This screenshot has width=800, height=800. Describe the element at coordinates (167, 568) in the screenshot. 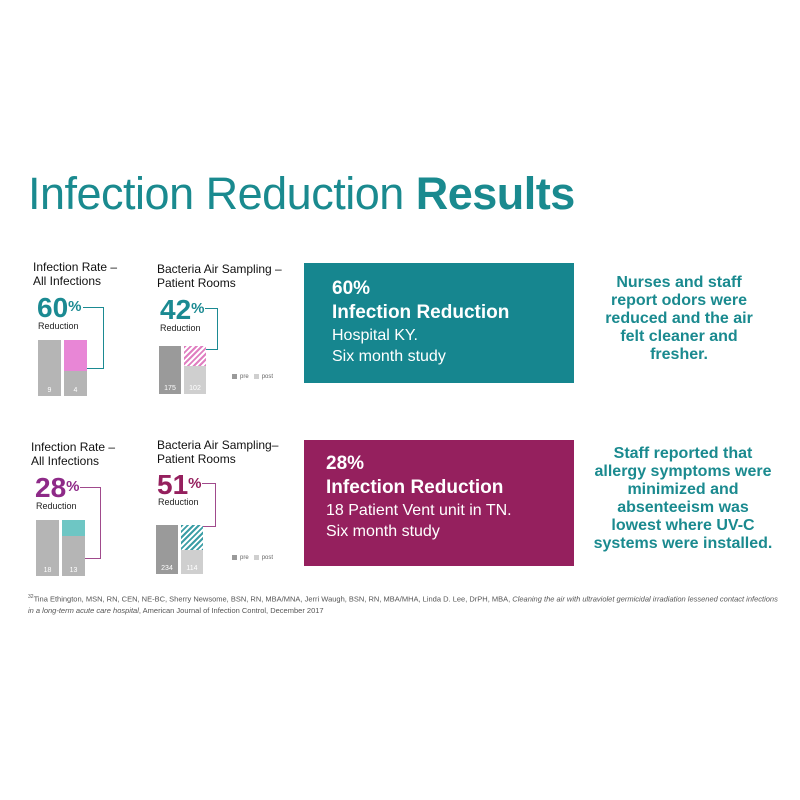

I see `bar-pre-value: 234` at that location.